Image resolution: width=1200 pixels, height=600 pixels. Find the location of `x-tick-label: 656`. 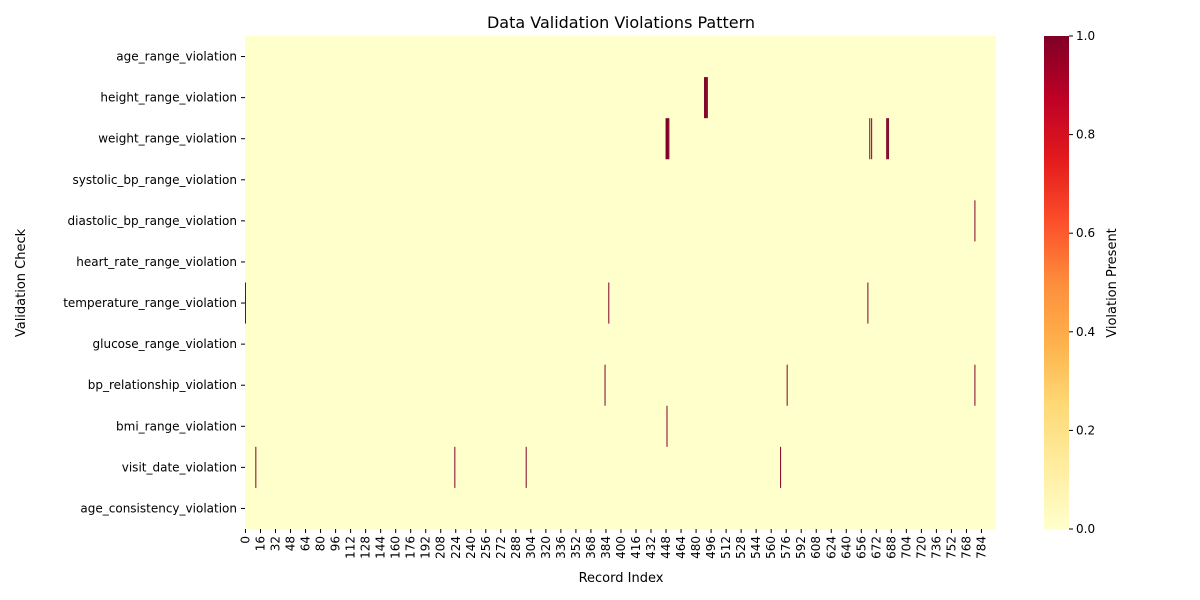

x-tick-label: 656 is located at coordinates (861, 547).